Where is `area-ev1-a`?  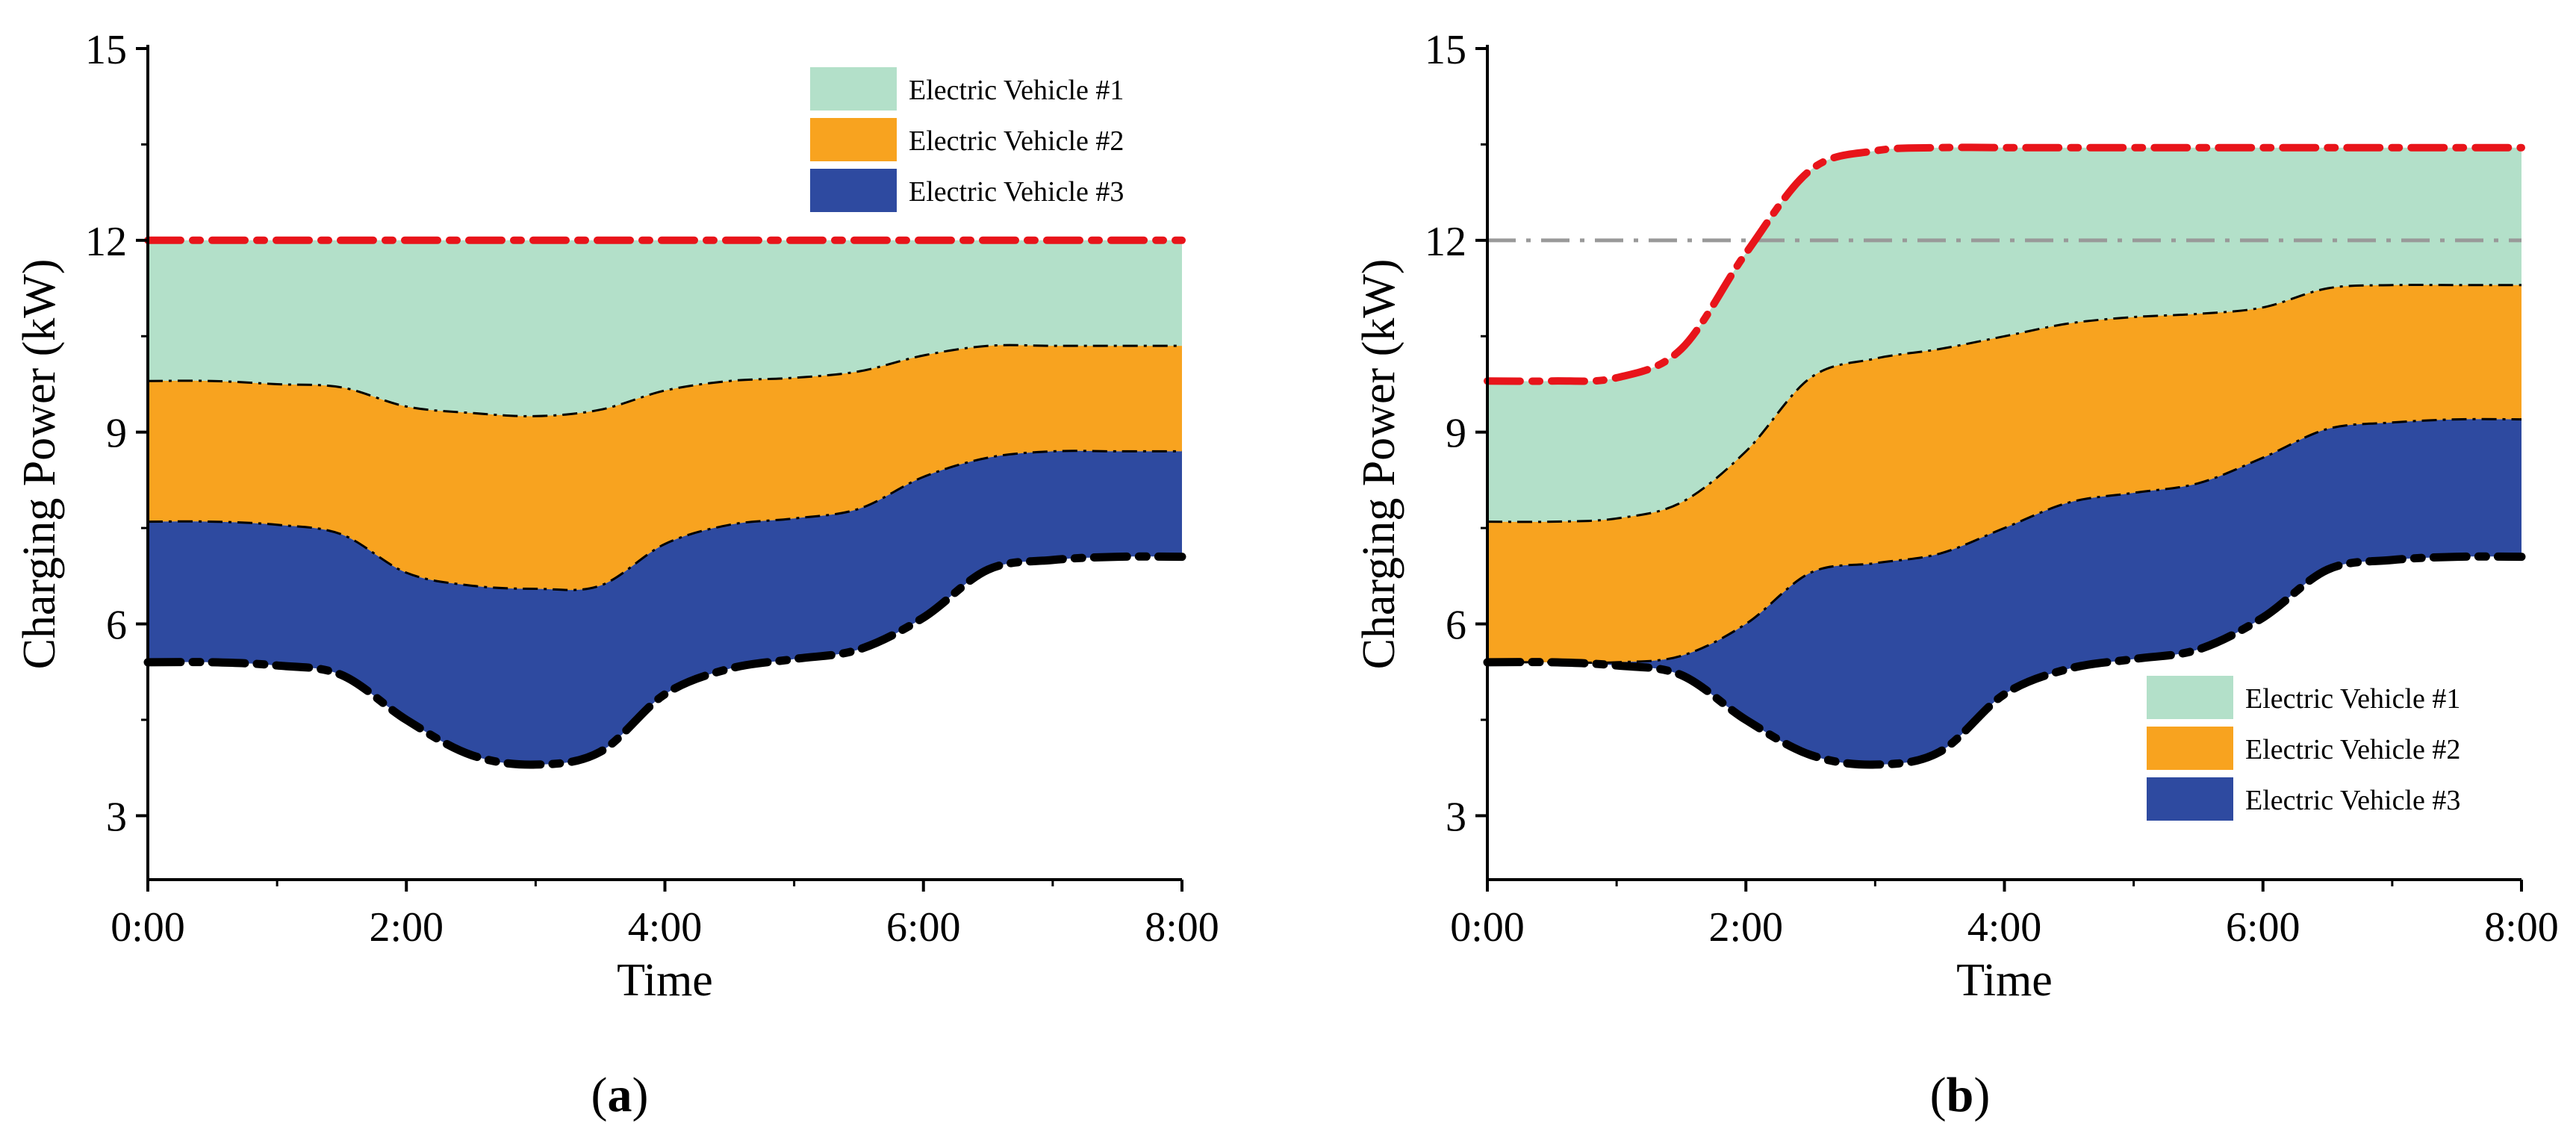
area-ev1-a is located at coordinates (665, 328).